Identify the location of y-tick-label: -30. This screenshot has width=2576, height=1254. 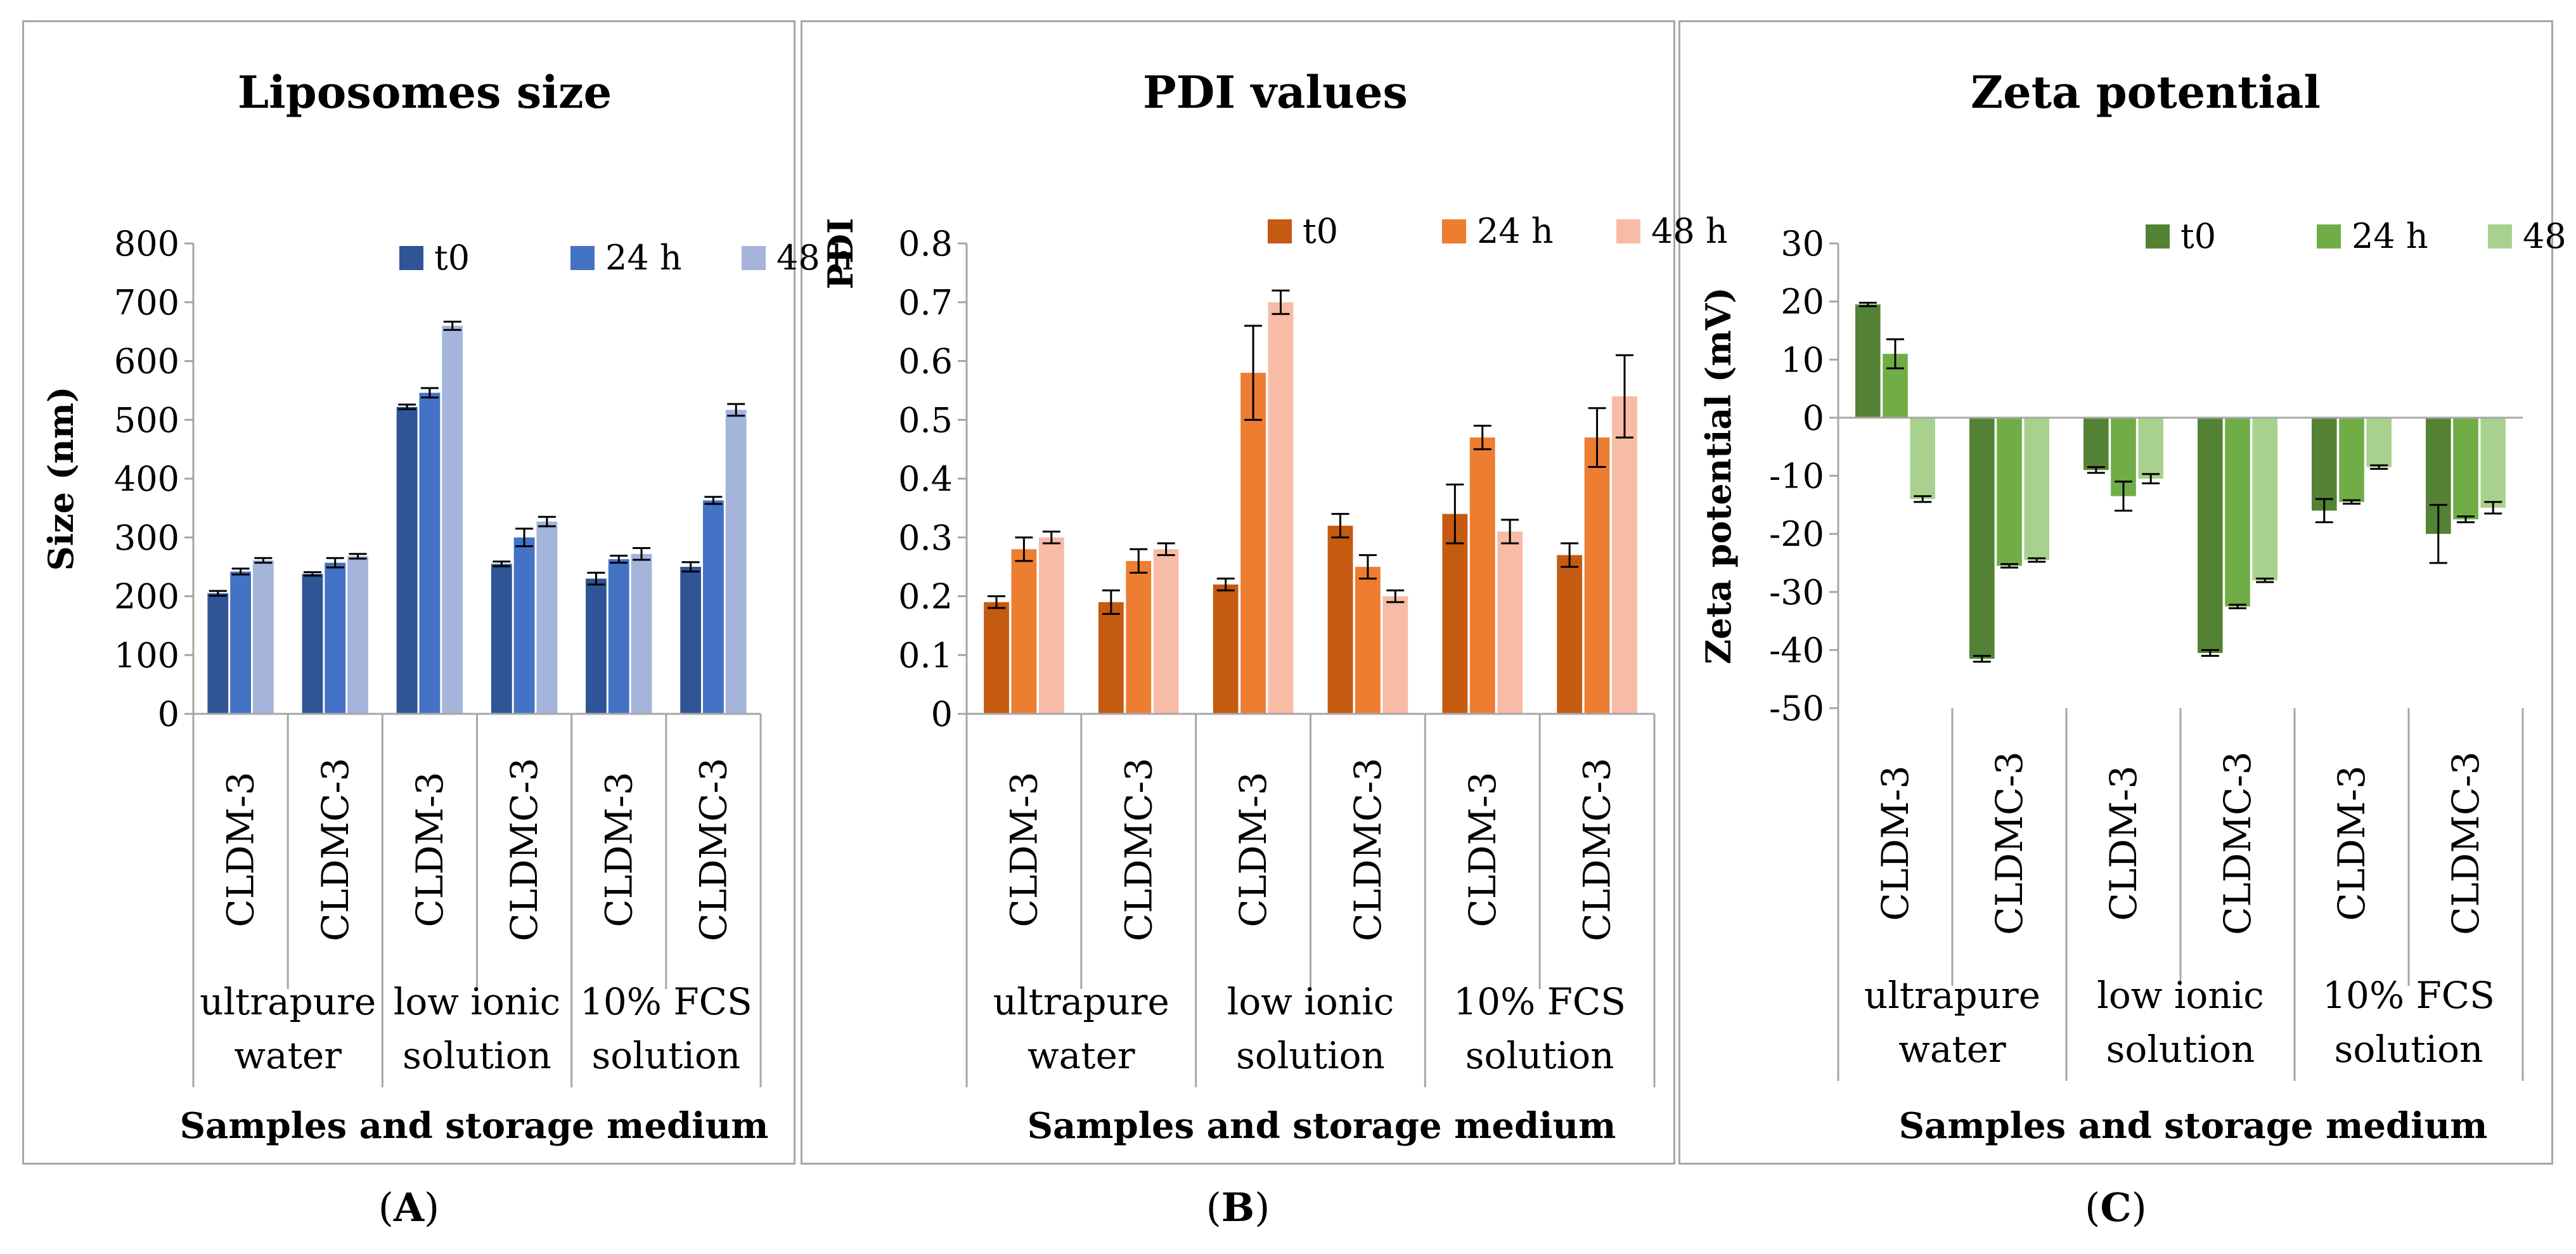
(1796, 592).